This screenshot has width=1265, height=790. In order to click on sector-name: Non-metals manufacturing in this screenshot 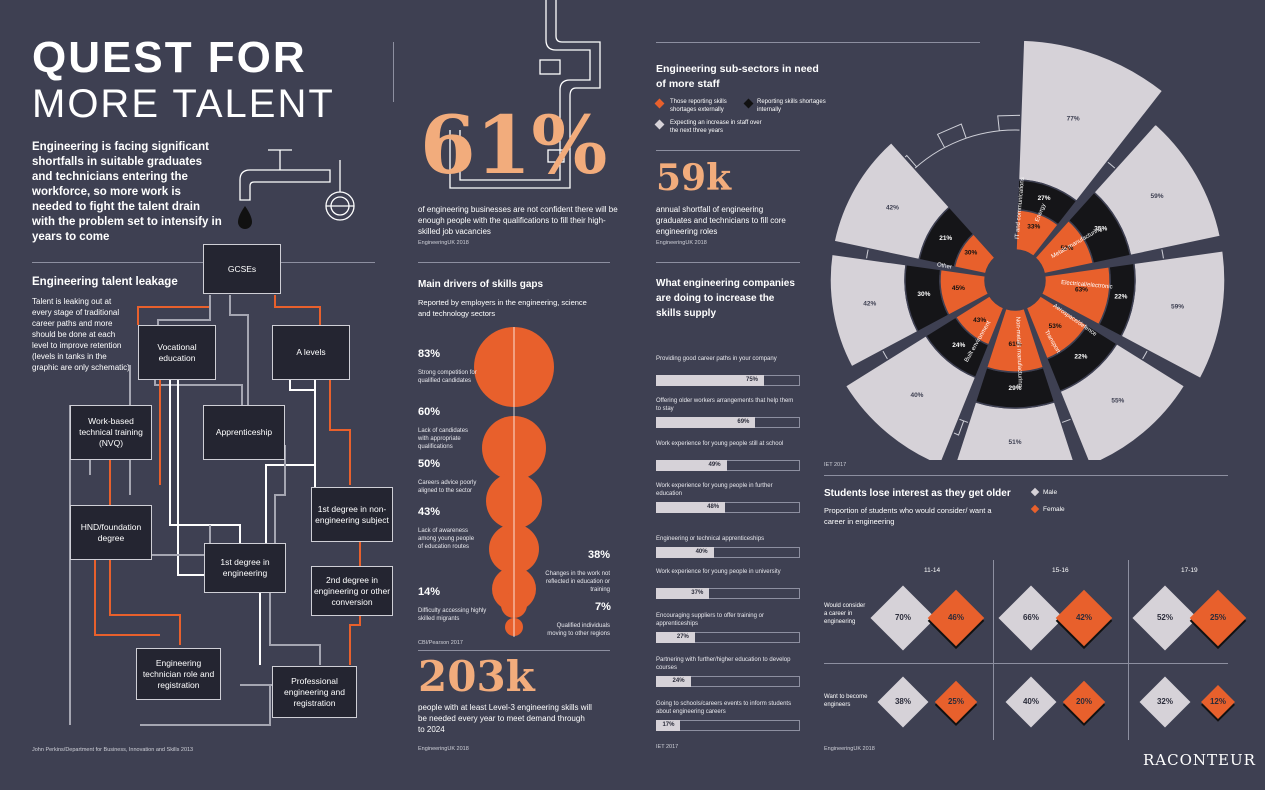, I will do `click(1018, 352)`.